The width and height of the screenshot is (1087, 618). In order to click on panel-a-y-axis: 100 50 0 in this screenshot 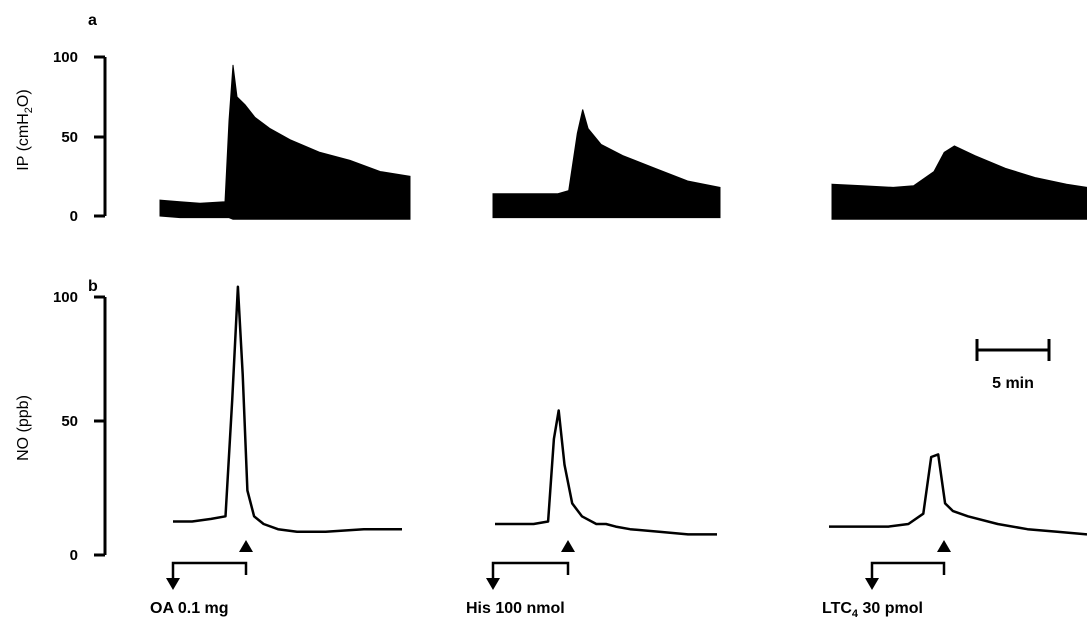, I will do `click(80, 137)`.